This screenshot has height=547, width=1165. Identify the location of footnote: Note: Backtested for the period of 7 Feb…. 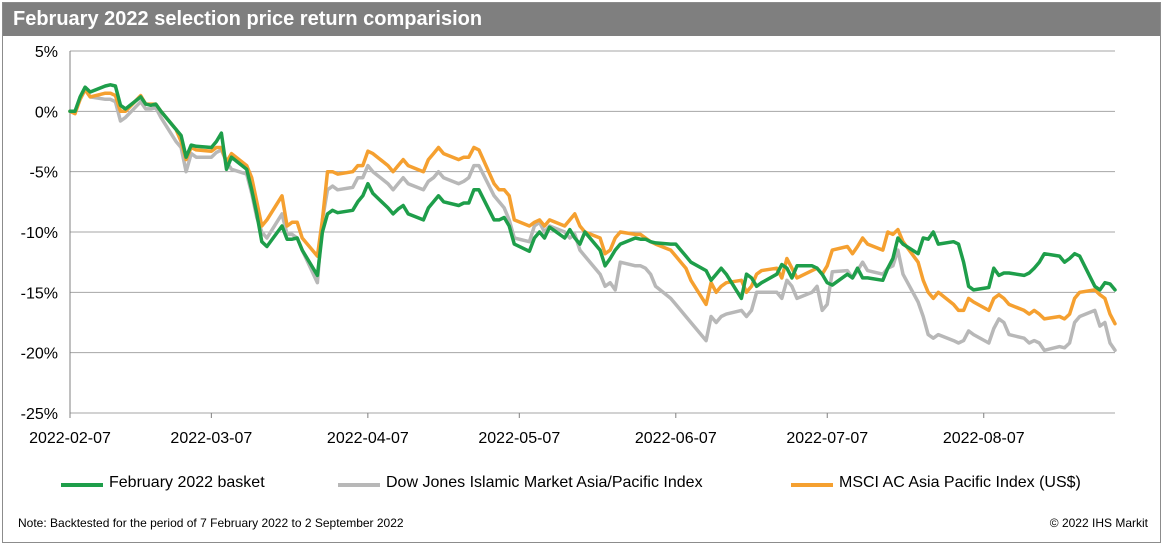
(211, 523).